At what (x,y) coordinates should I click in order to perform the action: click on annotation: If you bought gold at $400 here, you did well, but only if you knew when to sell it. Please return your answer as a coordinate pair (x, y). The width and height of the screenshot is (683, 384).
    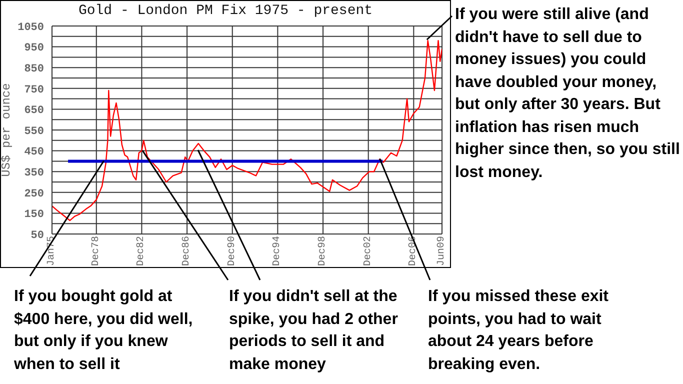
    Looking at the image, I should click on (104, 330).